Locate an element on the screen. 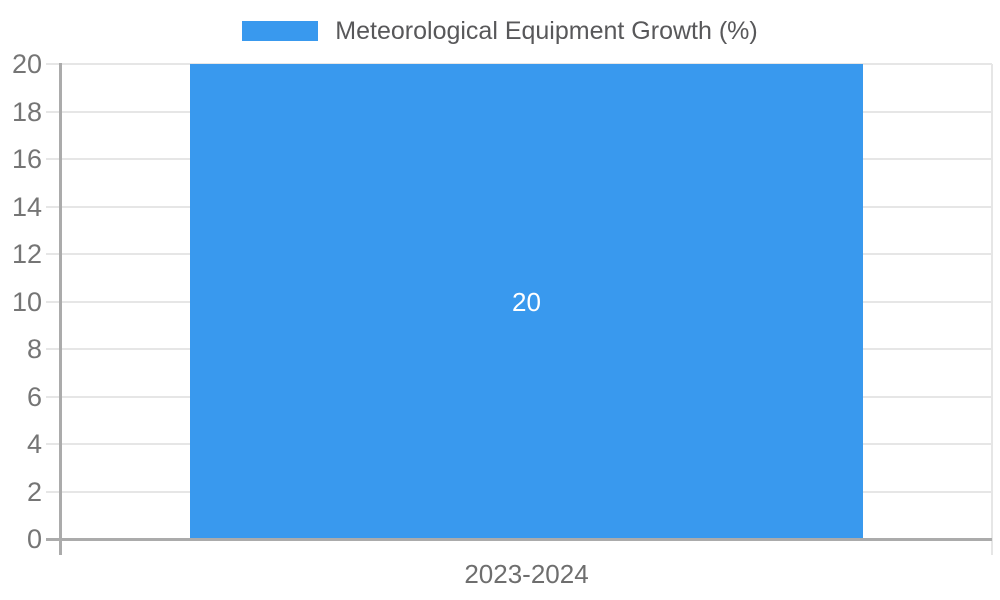  y-axis-tick-label: 8 is located at coordinates (34, 349).